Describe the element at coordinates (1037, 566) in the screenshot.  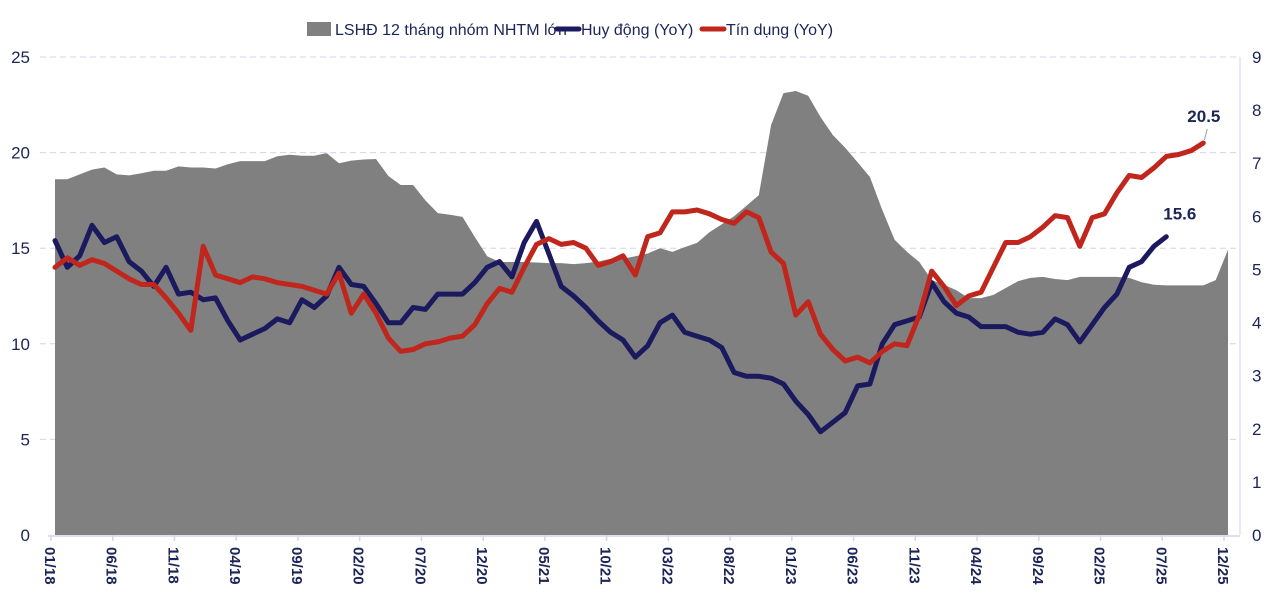
I see `x-tick-label: 09/24` at that location.